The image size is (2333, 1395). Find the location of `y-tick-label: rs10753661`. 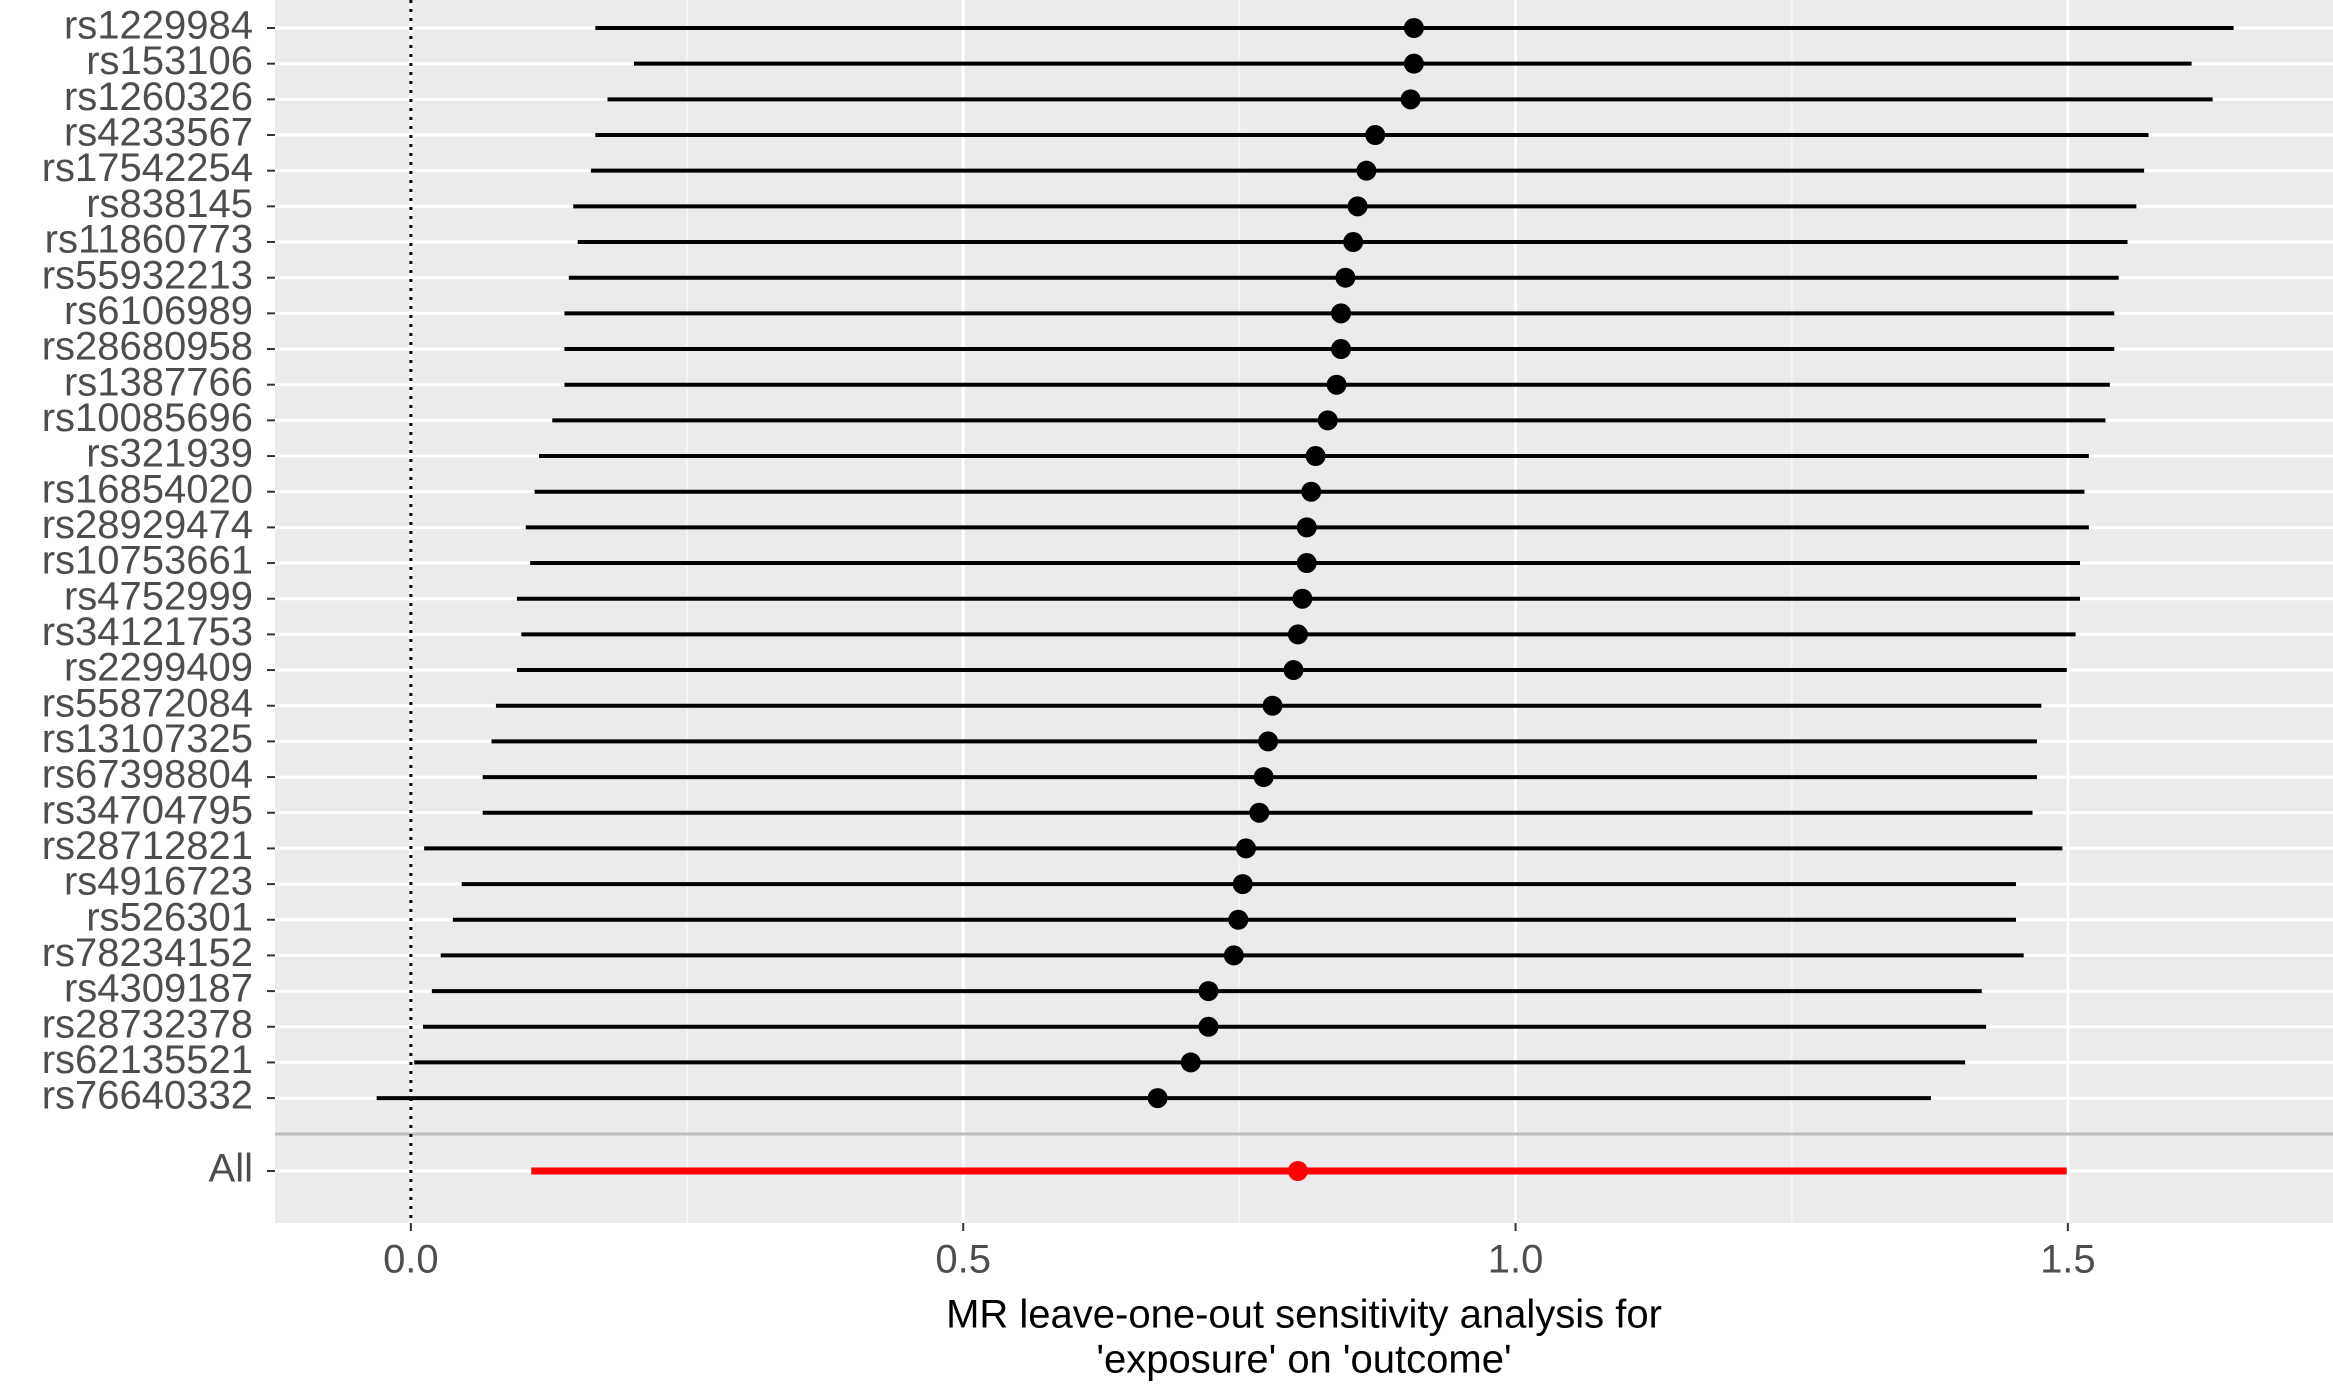

y-tick-label: rs10753661 is located at coordinates (147, 561).